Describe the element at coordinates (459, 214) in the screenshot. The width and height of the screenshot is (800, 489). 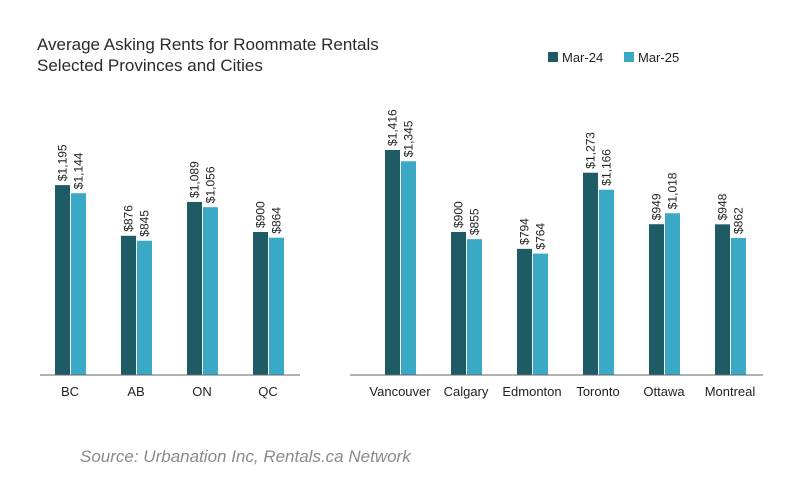
I see `value-label-calgary-mar-24: $900` at that location.